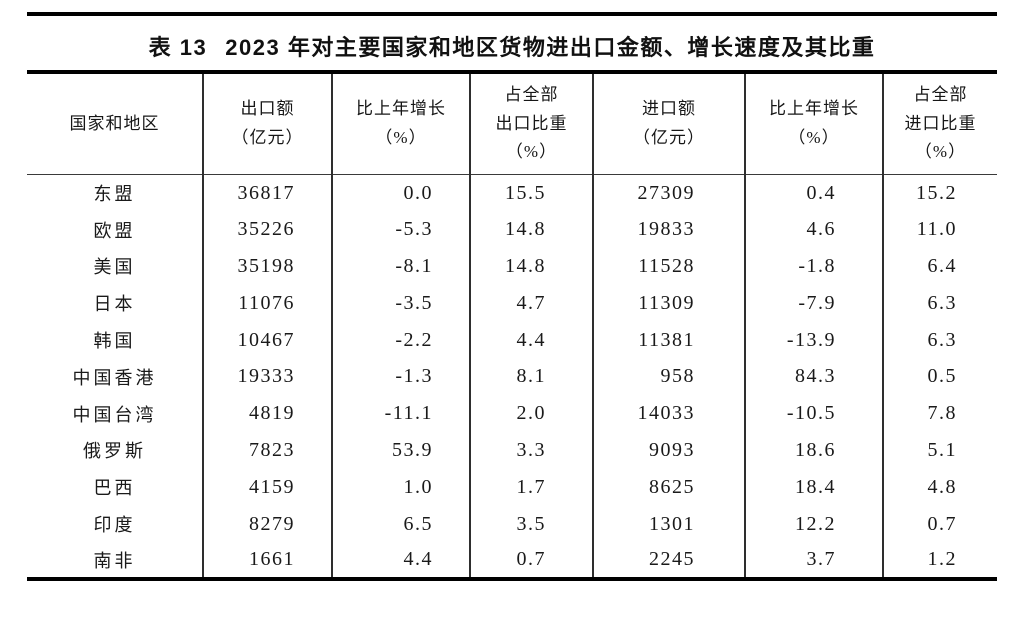  What do you see at coordinates (400, 414) in the screenshot?
I see `cell-export-growth: -11.1` at bounding box center [400, 414].